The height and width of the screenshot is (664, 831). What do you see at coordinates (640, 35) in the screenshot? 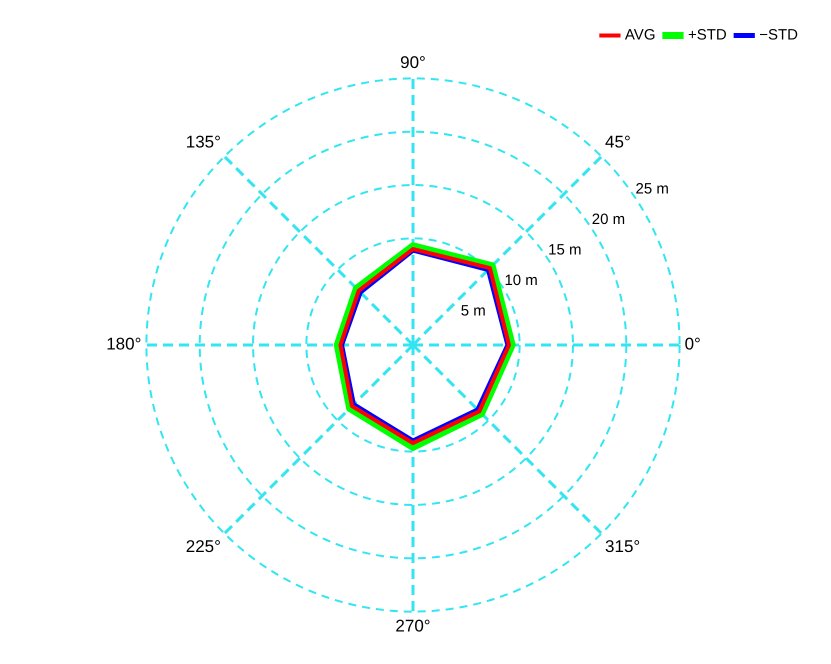
I see `legend-label: AVG` at bounding box center [640, 35].